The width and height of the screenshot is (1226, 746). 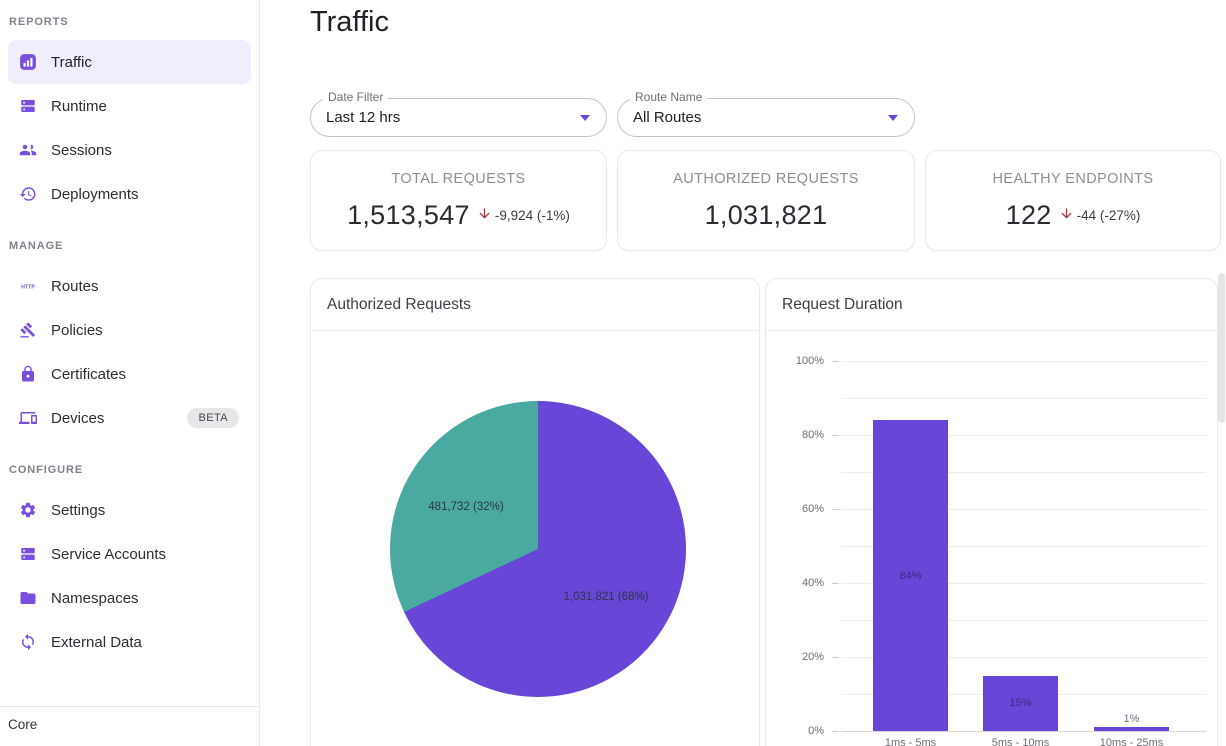 I want to click on stat-delta: -44 (-27%), so click(x=1100, y=215).